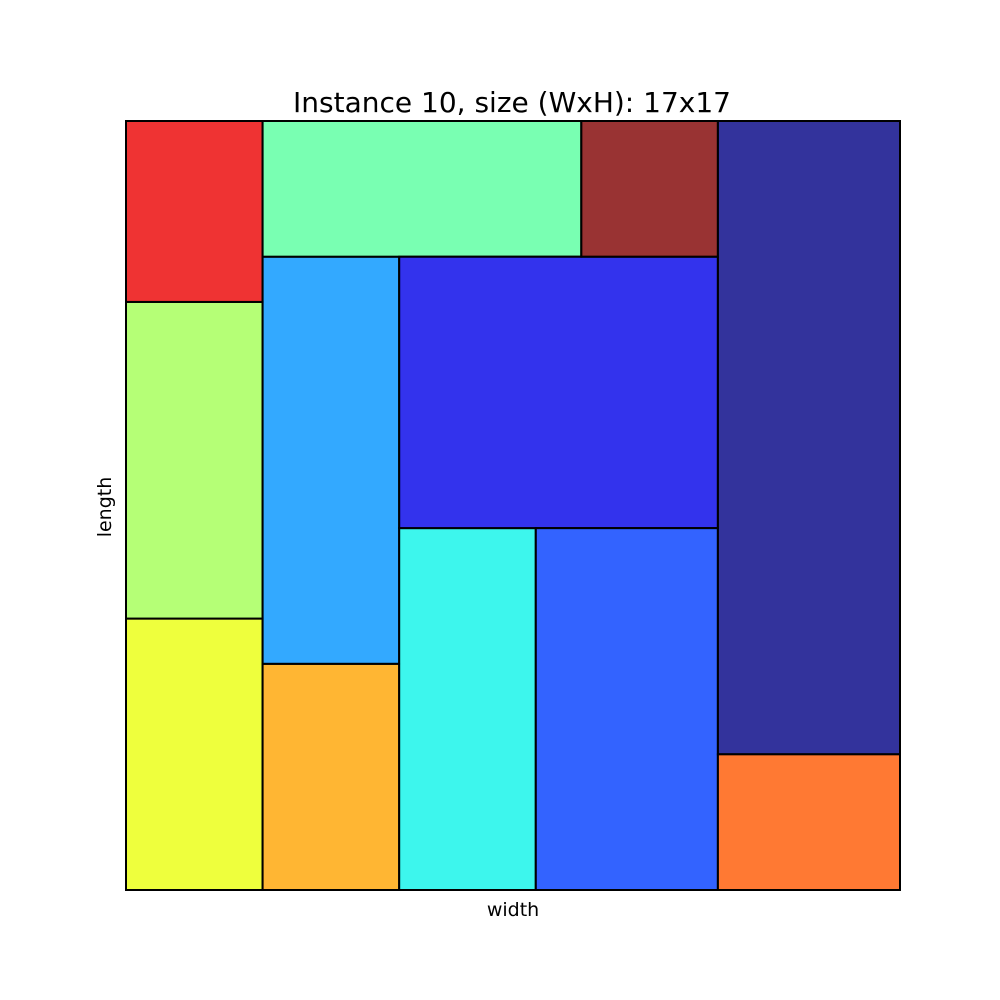 The image size is (1000, 1000). Describe the element at coordinates (467, 709) in the screenshot. I see `rectangle-cyan` at that location.